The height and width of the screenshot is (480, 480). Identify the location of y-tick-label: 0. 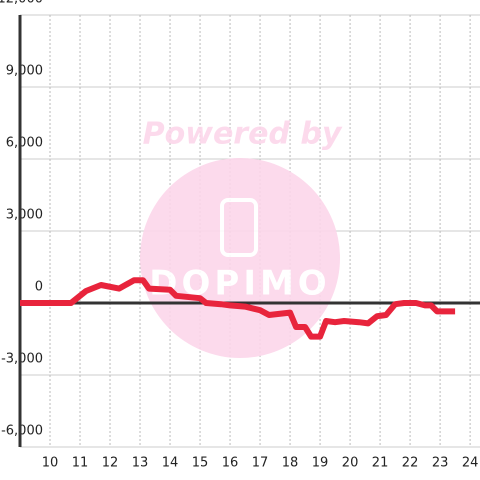
(39, 287).